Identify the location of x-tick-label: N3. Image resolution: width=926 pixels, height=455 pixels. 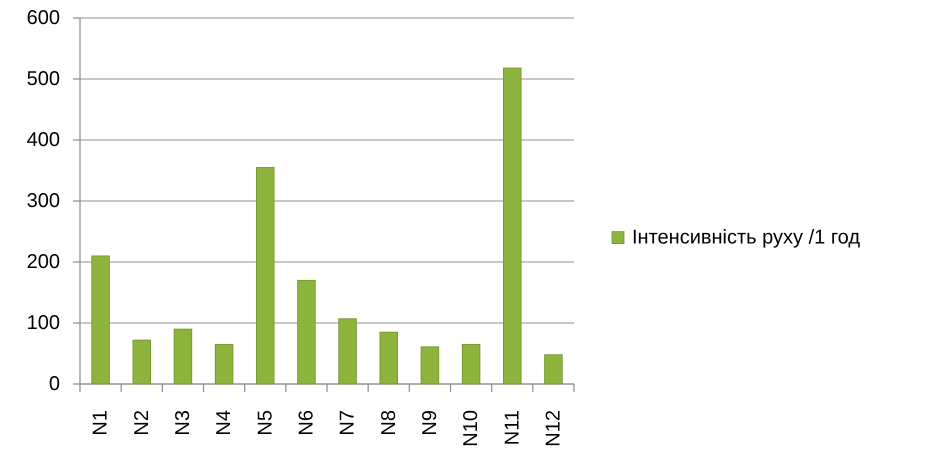
(183, 423).